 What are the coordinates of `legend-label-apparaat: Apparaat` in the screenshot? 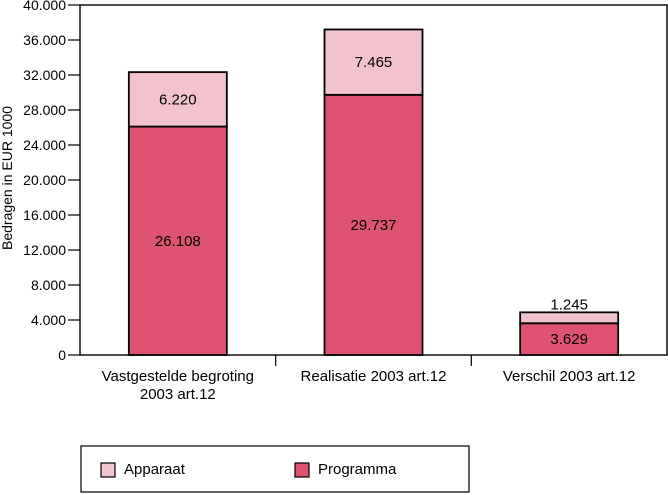 It's located at (155, 469).